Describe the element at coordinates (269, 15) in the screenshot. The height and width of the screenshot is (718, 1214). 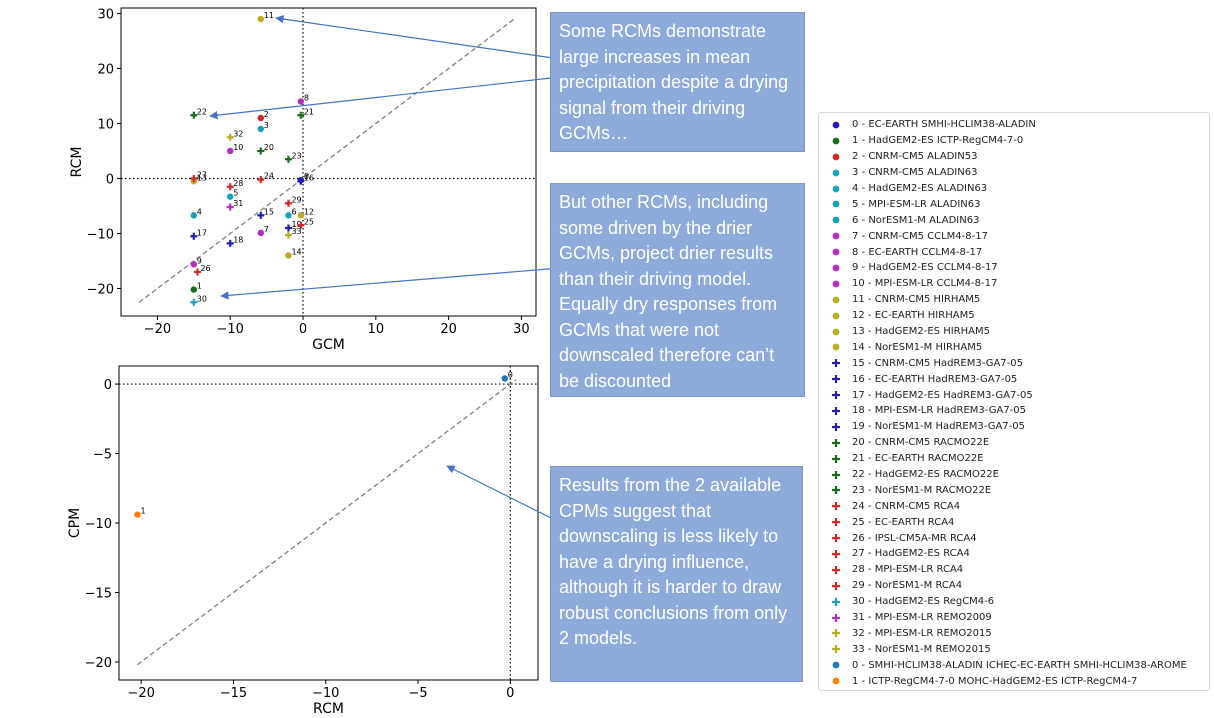
I see `point-label: 11` at that location.